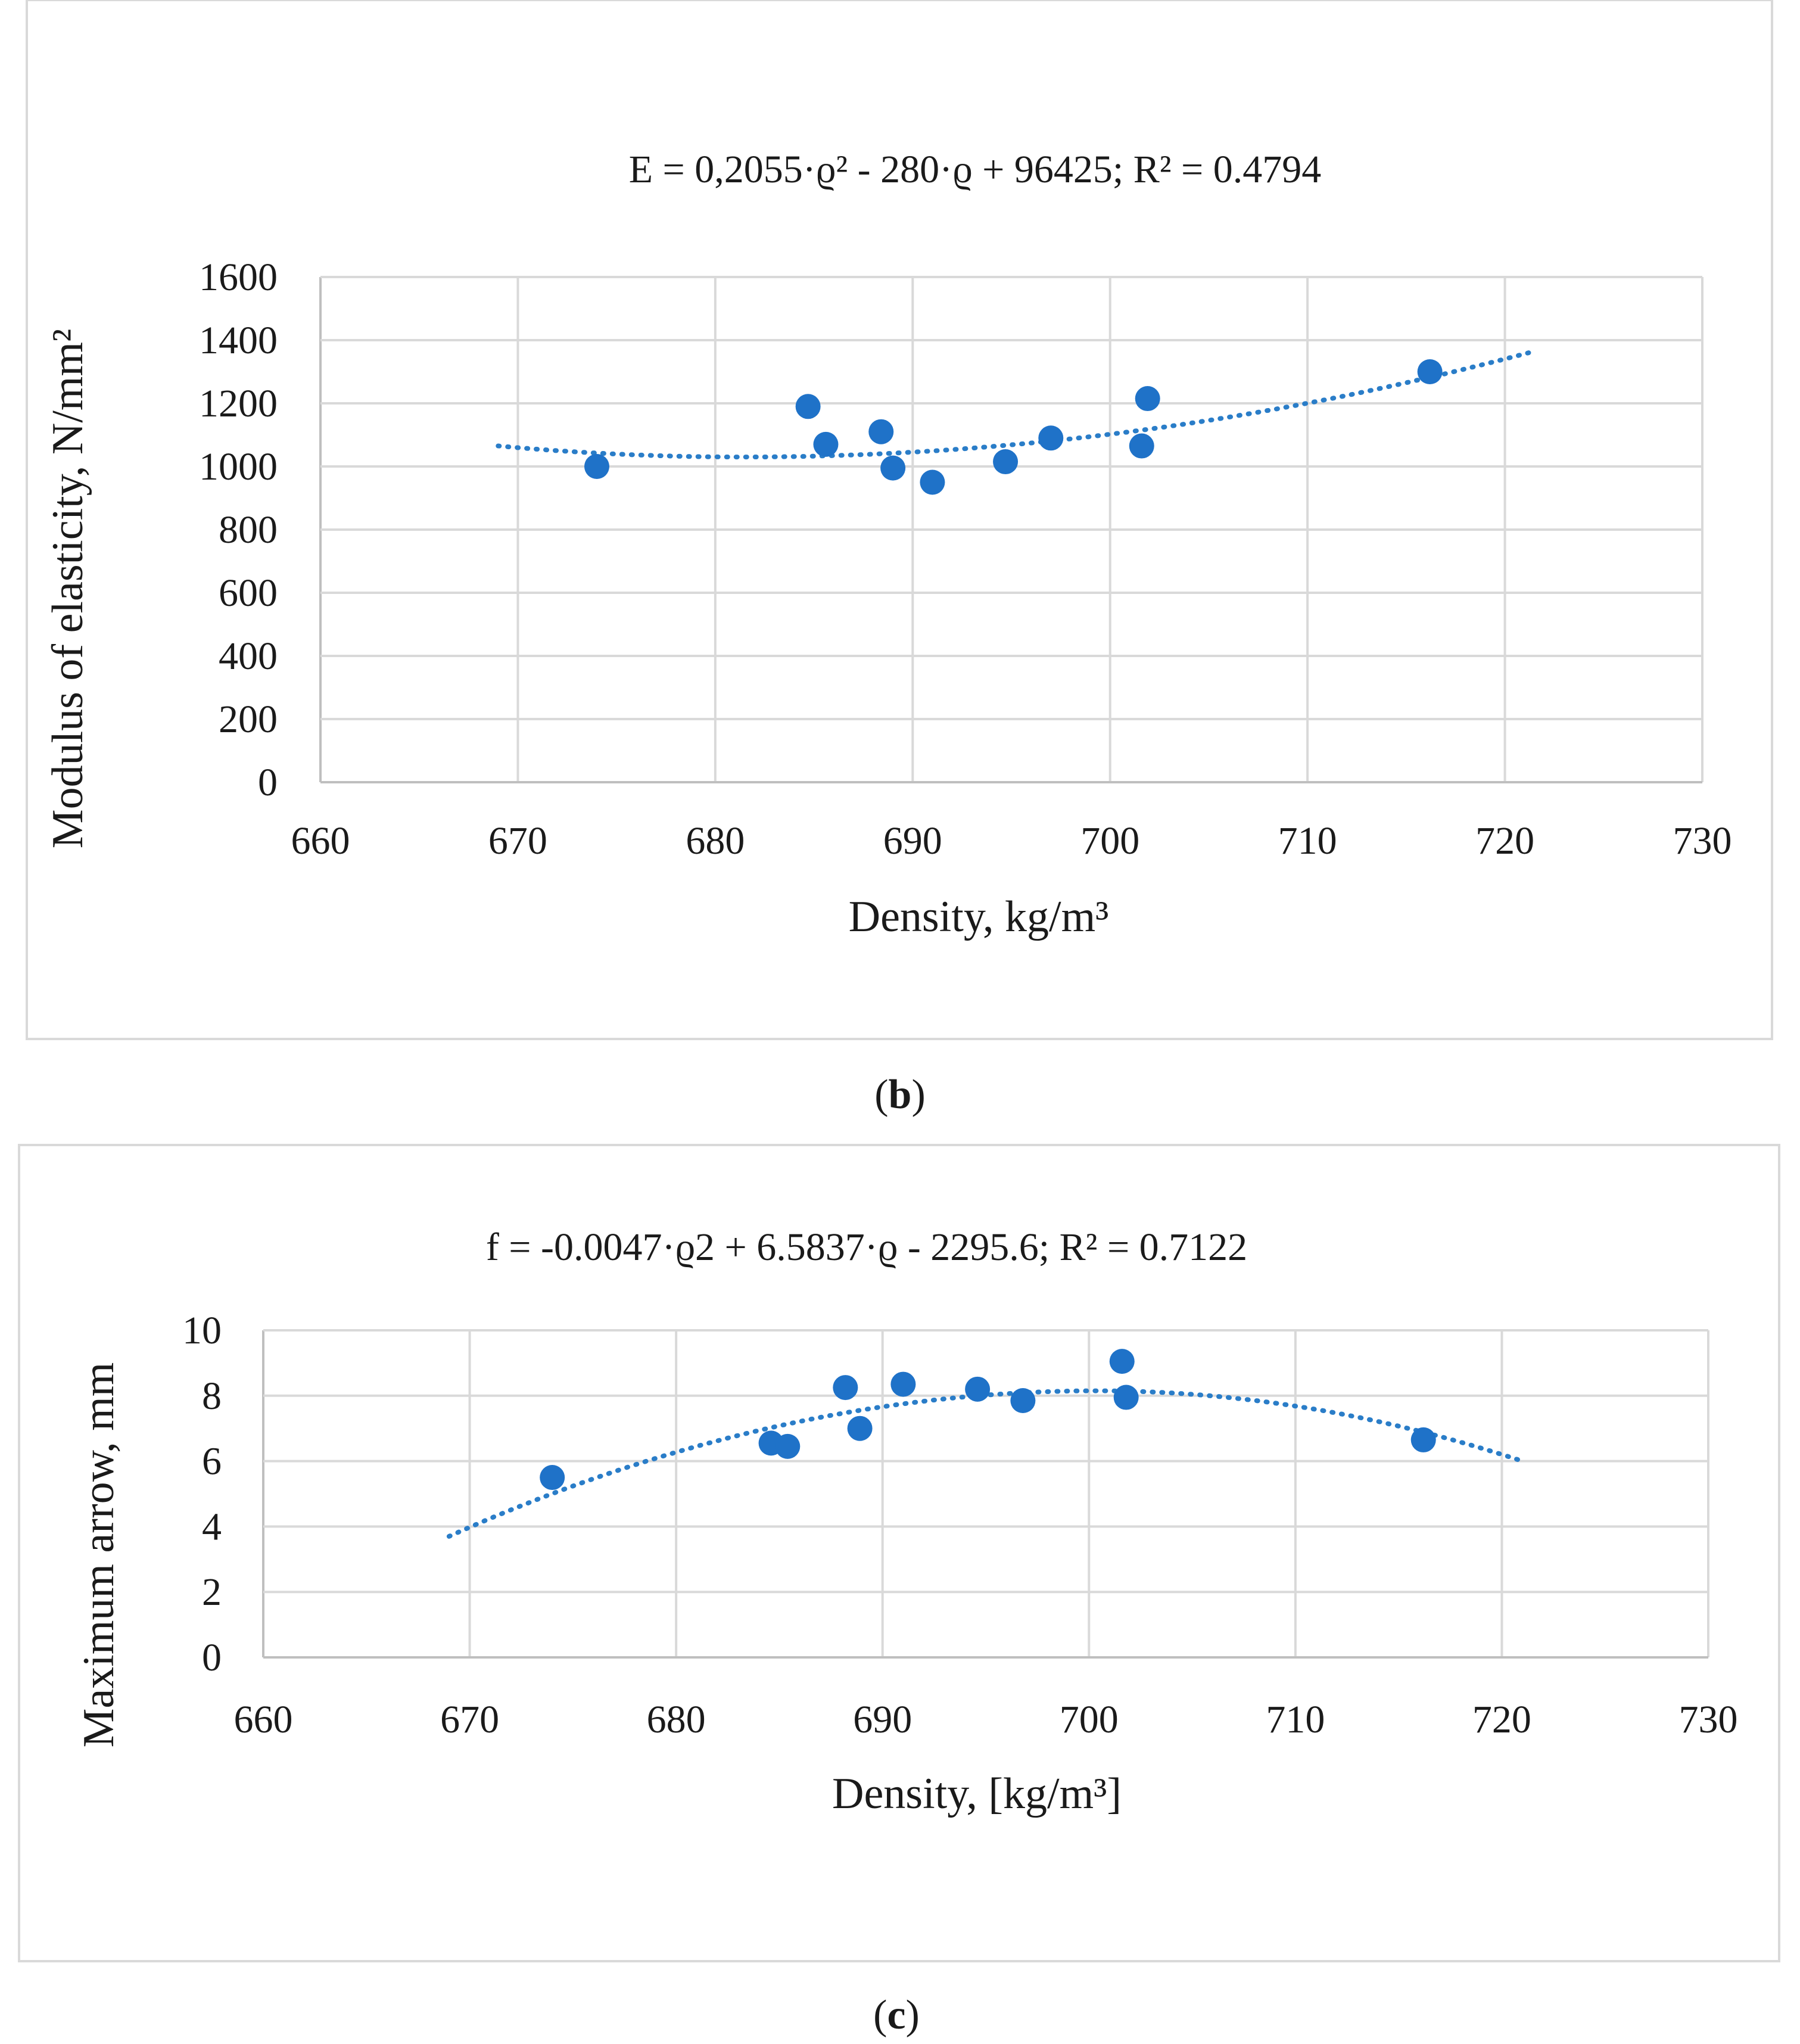 The height and width of the screenshot is (2044, 1800). What do you see at coordinates (98, 1555) in the screenshot?
I see `y-axis-title-c: Maximum arrow, mm` at bounding box center [98, 1555].